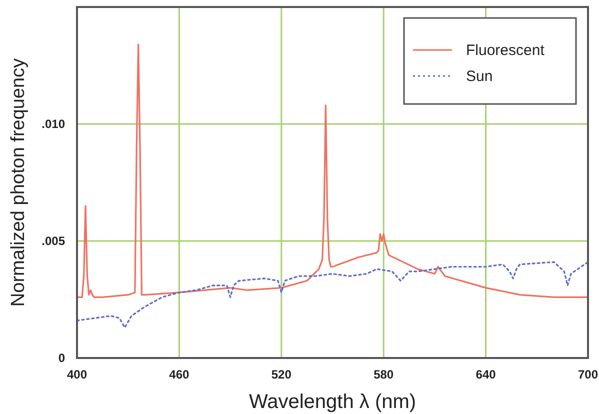 Image resolution: width=599 pixels, height=414 pixels. What do you see at coordinates (18, 182) in the screenshot?
I see `y-axis-title: Normalized photon frequency` at bounding box center [18, 182].